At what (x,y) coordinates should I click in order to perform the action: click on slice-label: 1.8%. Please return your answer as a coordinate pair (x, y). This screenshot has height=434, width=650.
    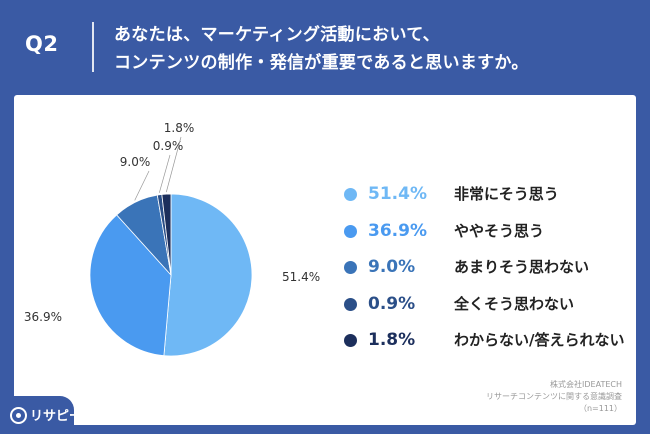
    Looking at the image, I should click on (179, 128).